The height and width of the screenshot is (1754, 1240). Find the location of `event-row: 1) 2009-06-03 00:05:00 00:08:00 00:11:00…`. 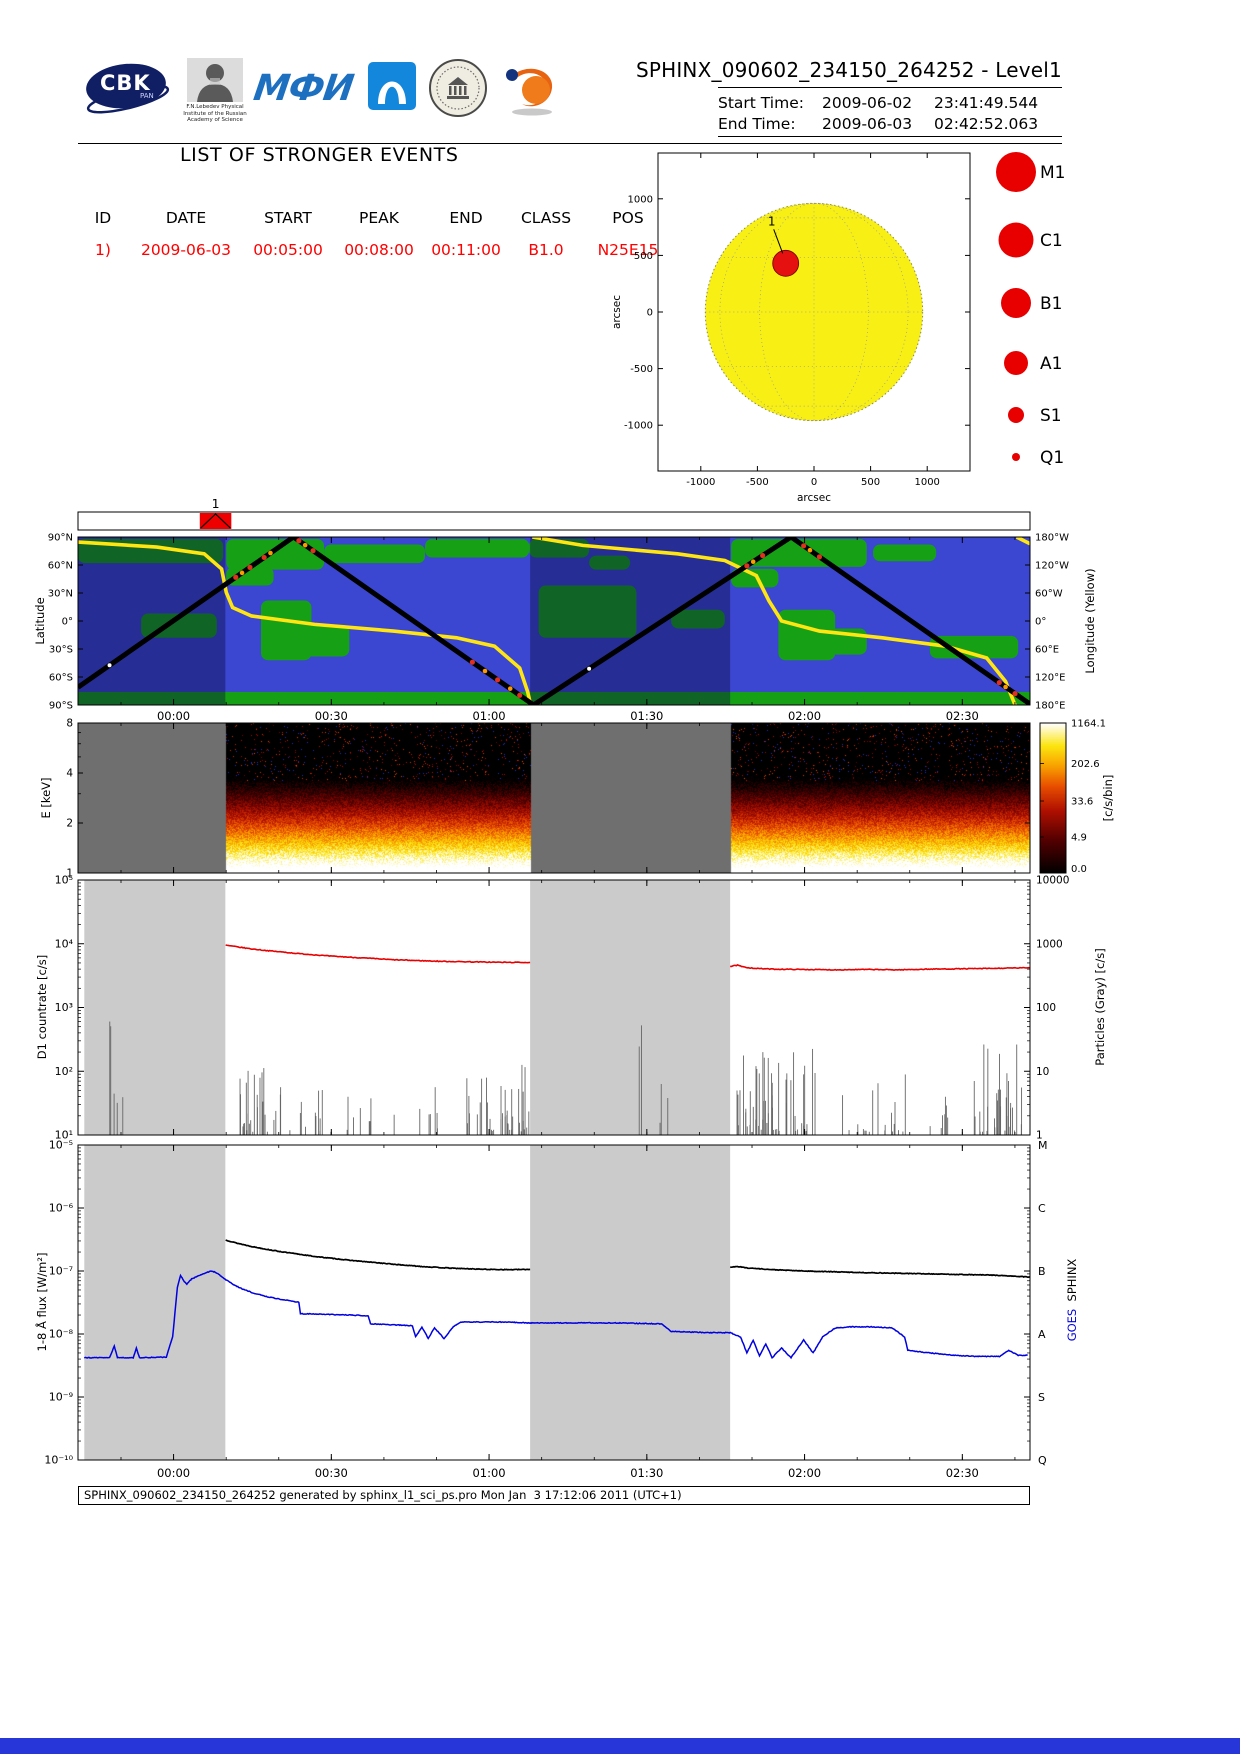

event-row: 1) 2009-06-03 00:05:00 00:08:00 00:11:00… is located at coordinates (374, 250).